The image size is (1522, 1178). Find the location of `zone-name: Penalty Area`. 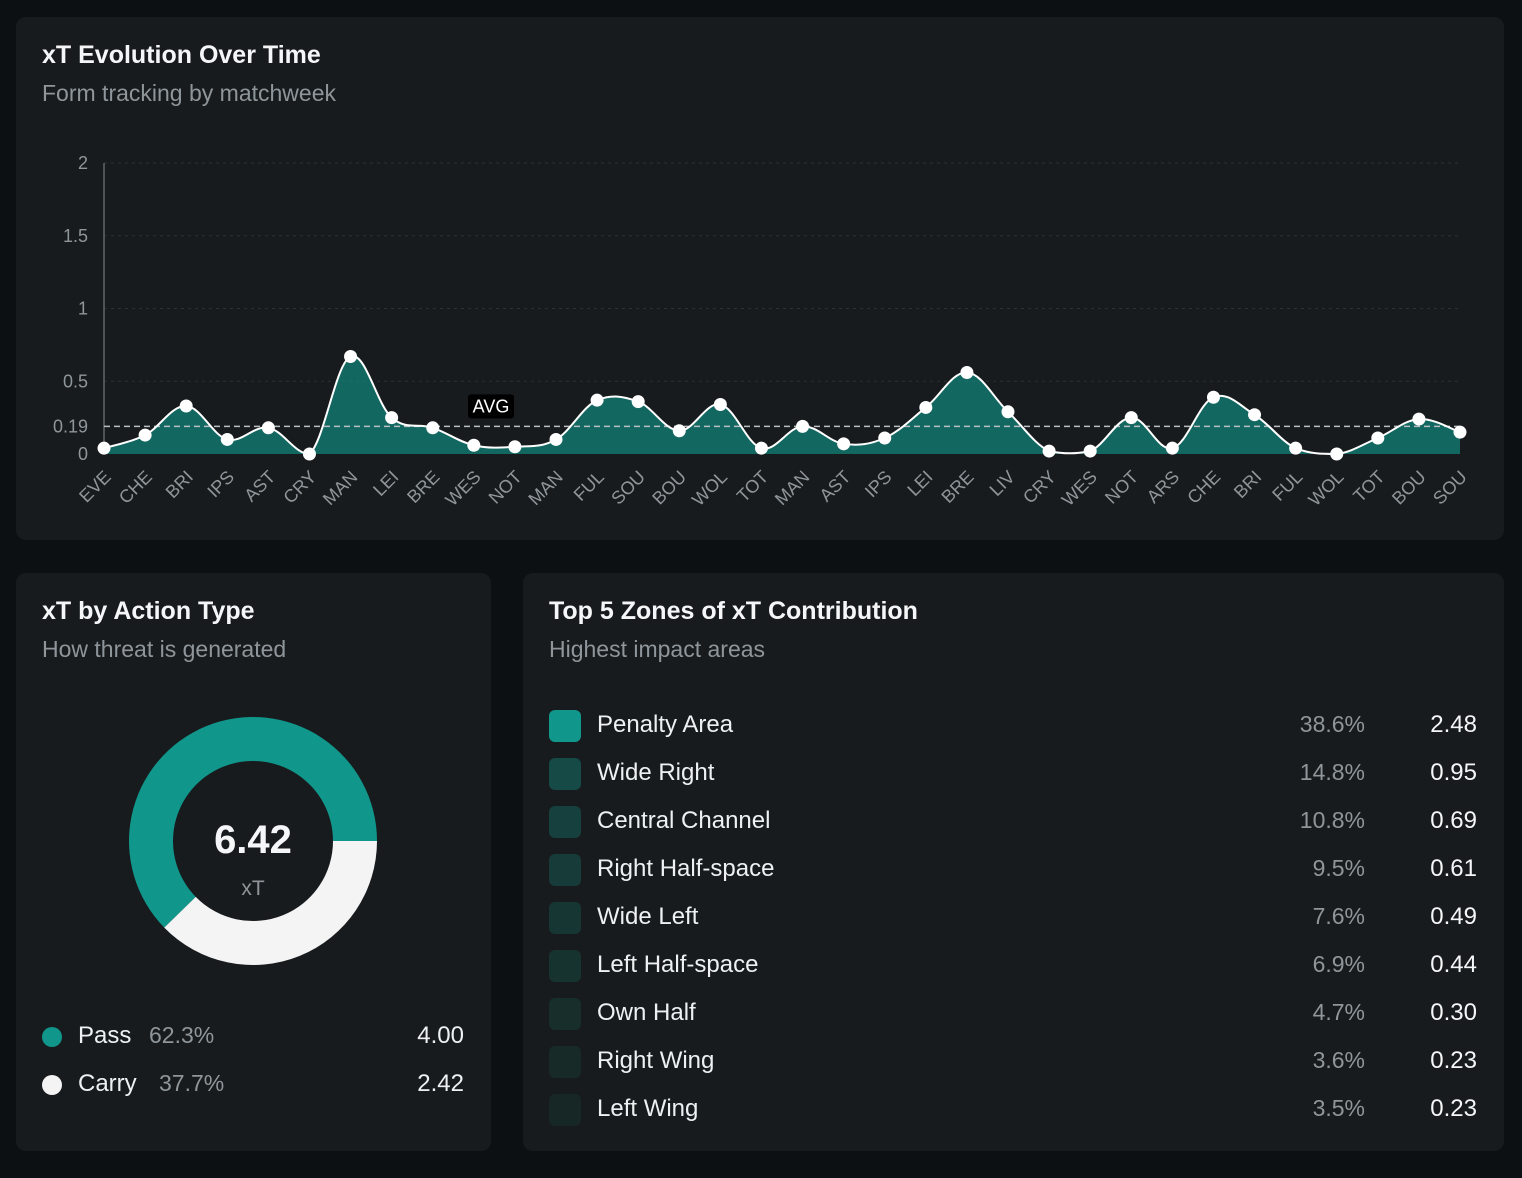

zone-name: Penalty Area is located at coordinates (665, 724).